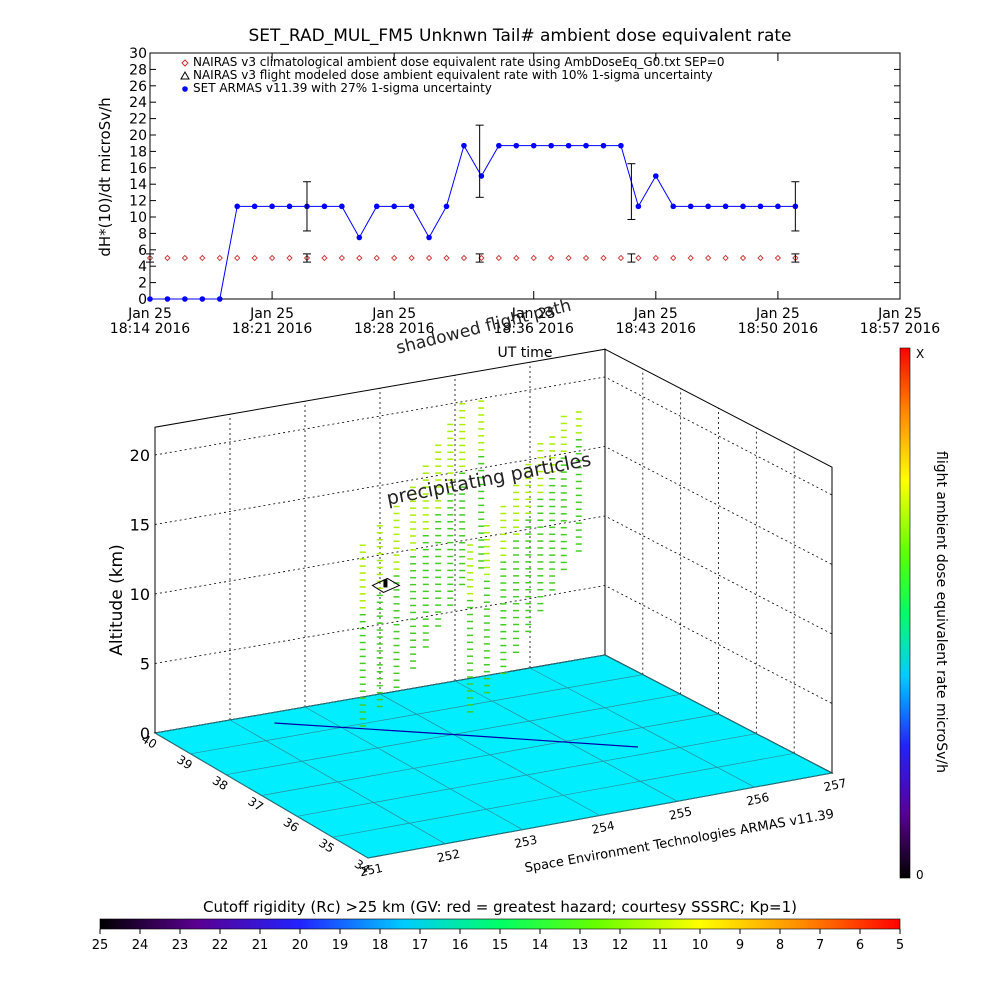  I want to click on y-tick-label: 2, so click(142, 284).